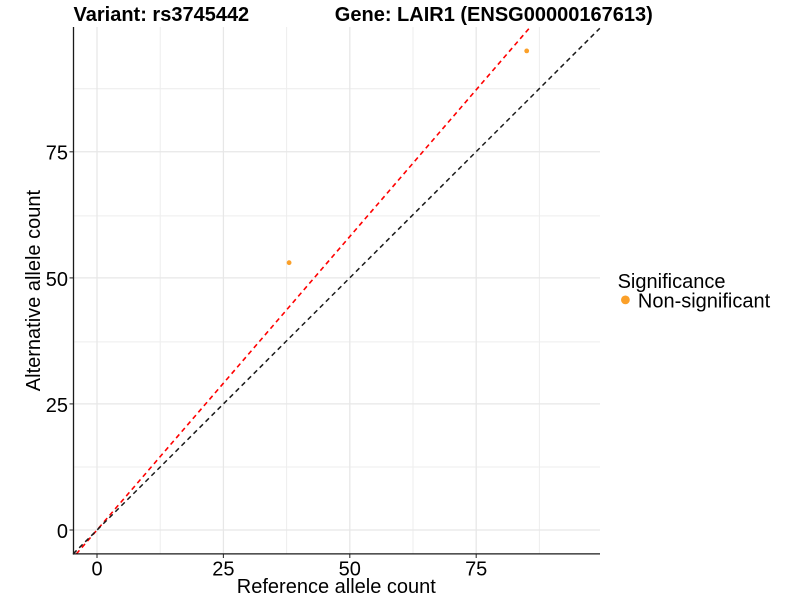  What do you see at coordinates (494, 15) in the screenshot?
I see `svg-text: Gene: LAIR1 (ENSG00000167613)` at bounding box center [494, 15].